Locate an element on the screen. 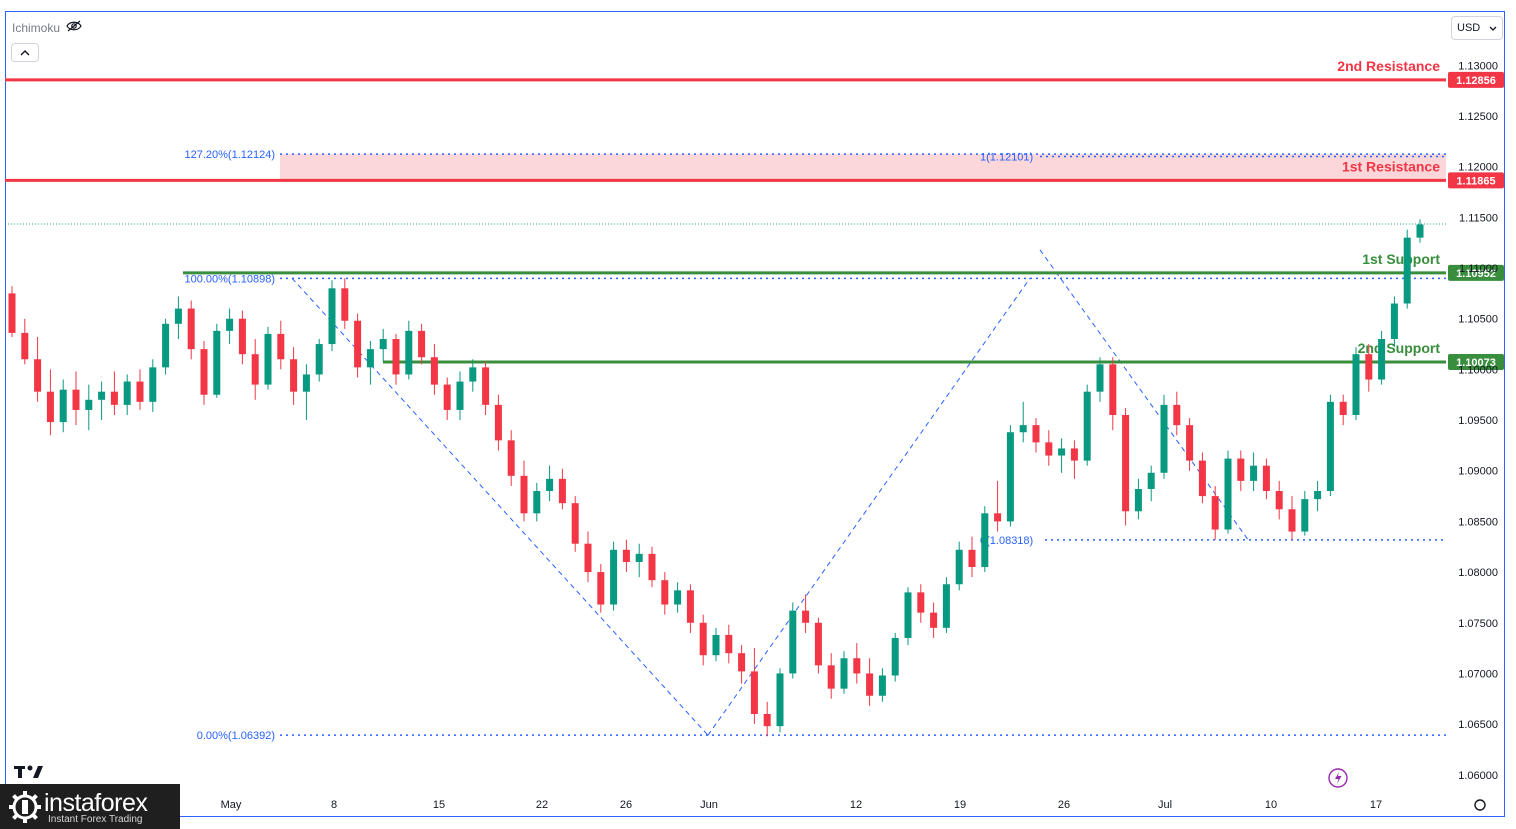 The height and width of the screenshot is (829, 1516). x-tick-label: 17 is located at coordinates (1376, 805).